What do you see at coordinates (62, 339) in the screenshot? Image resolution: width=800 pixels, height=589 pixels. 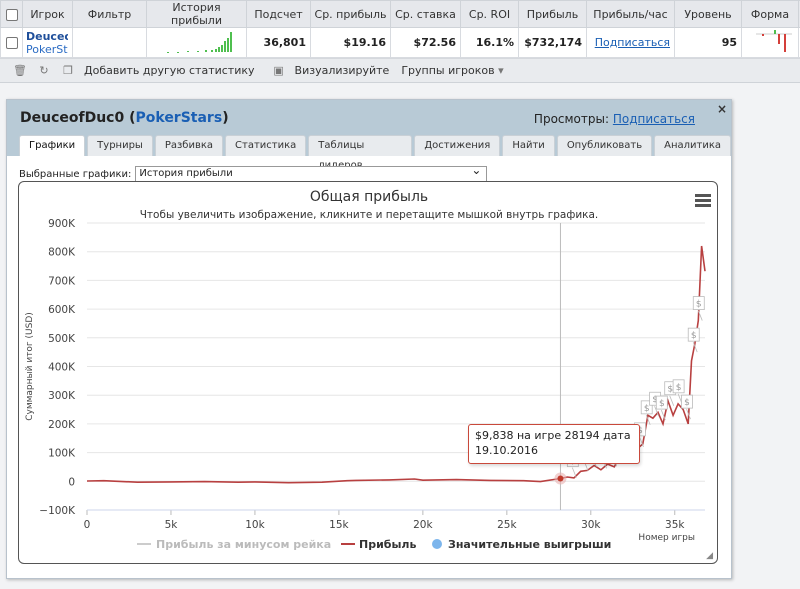 I see `y-tick-label: 500K` at bounding box center [62, 339].